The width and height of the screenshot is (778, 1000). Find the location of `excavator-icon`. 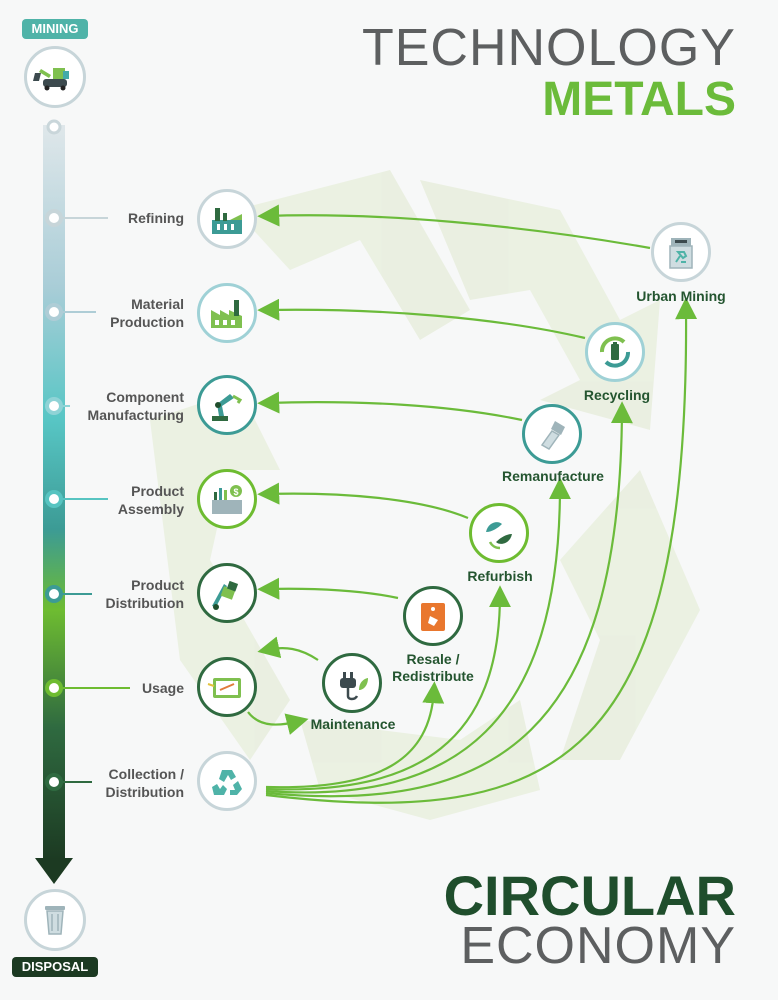

excavator-icon is located at coordinates (51, 79).